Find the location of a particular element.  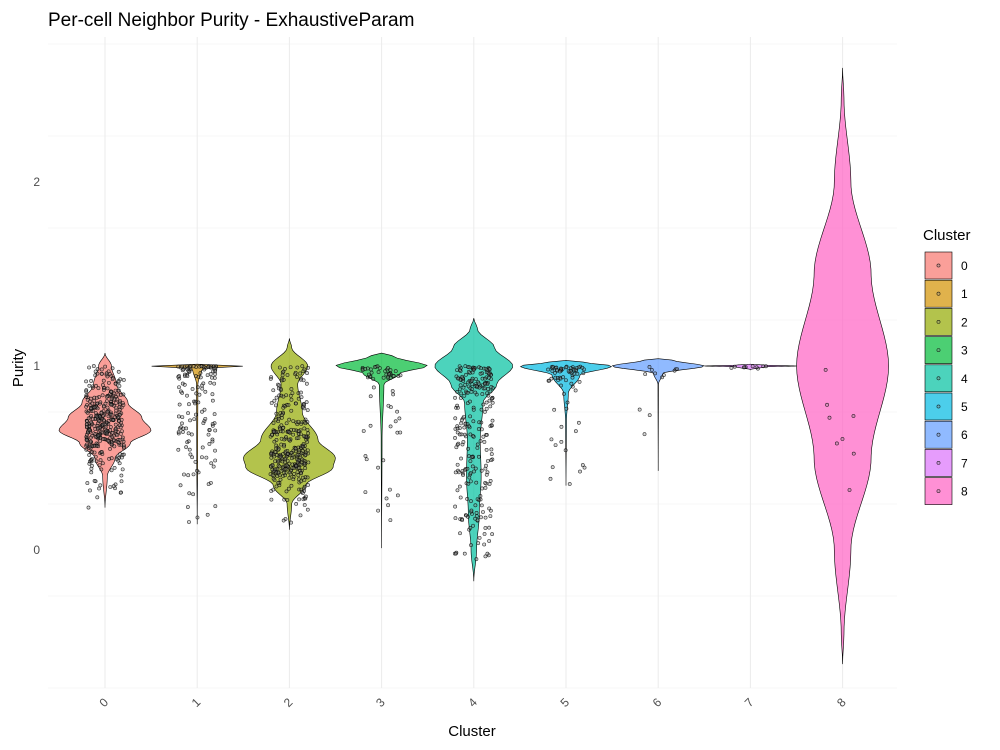

legend-title: Cluster is located at coordinates (947, 235).